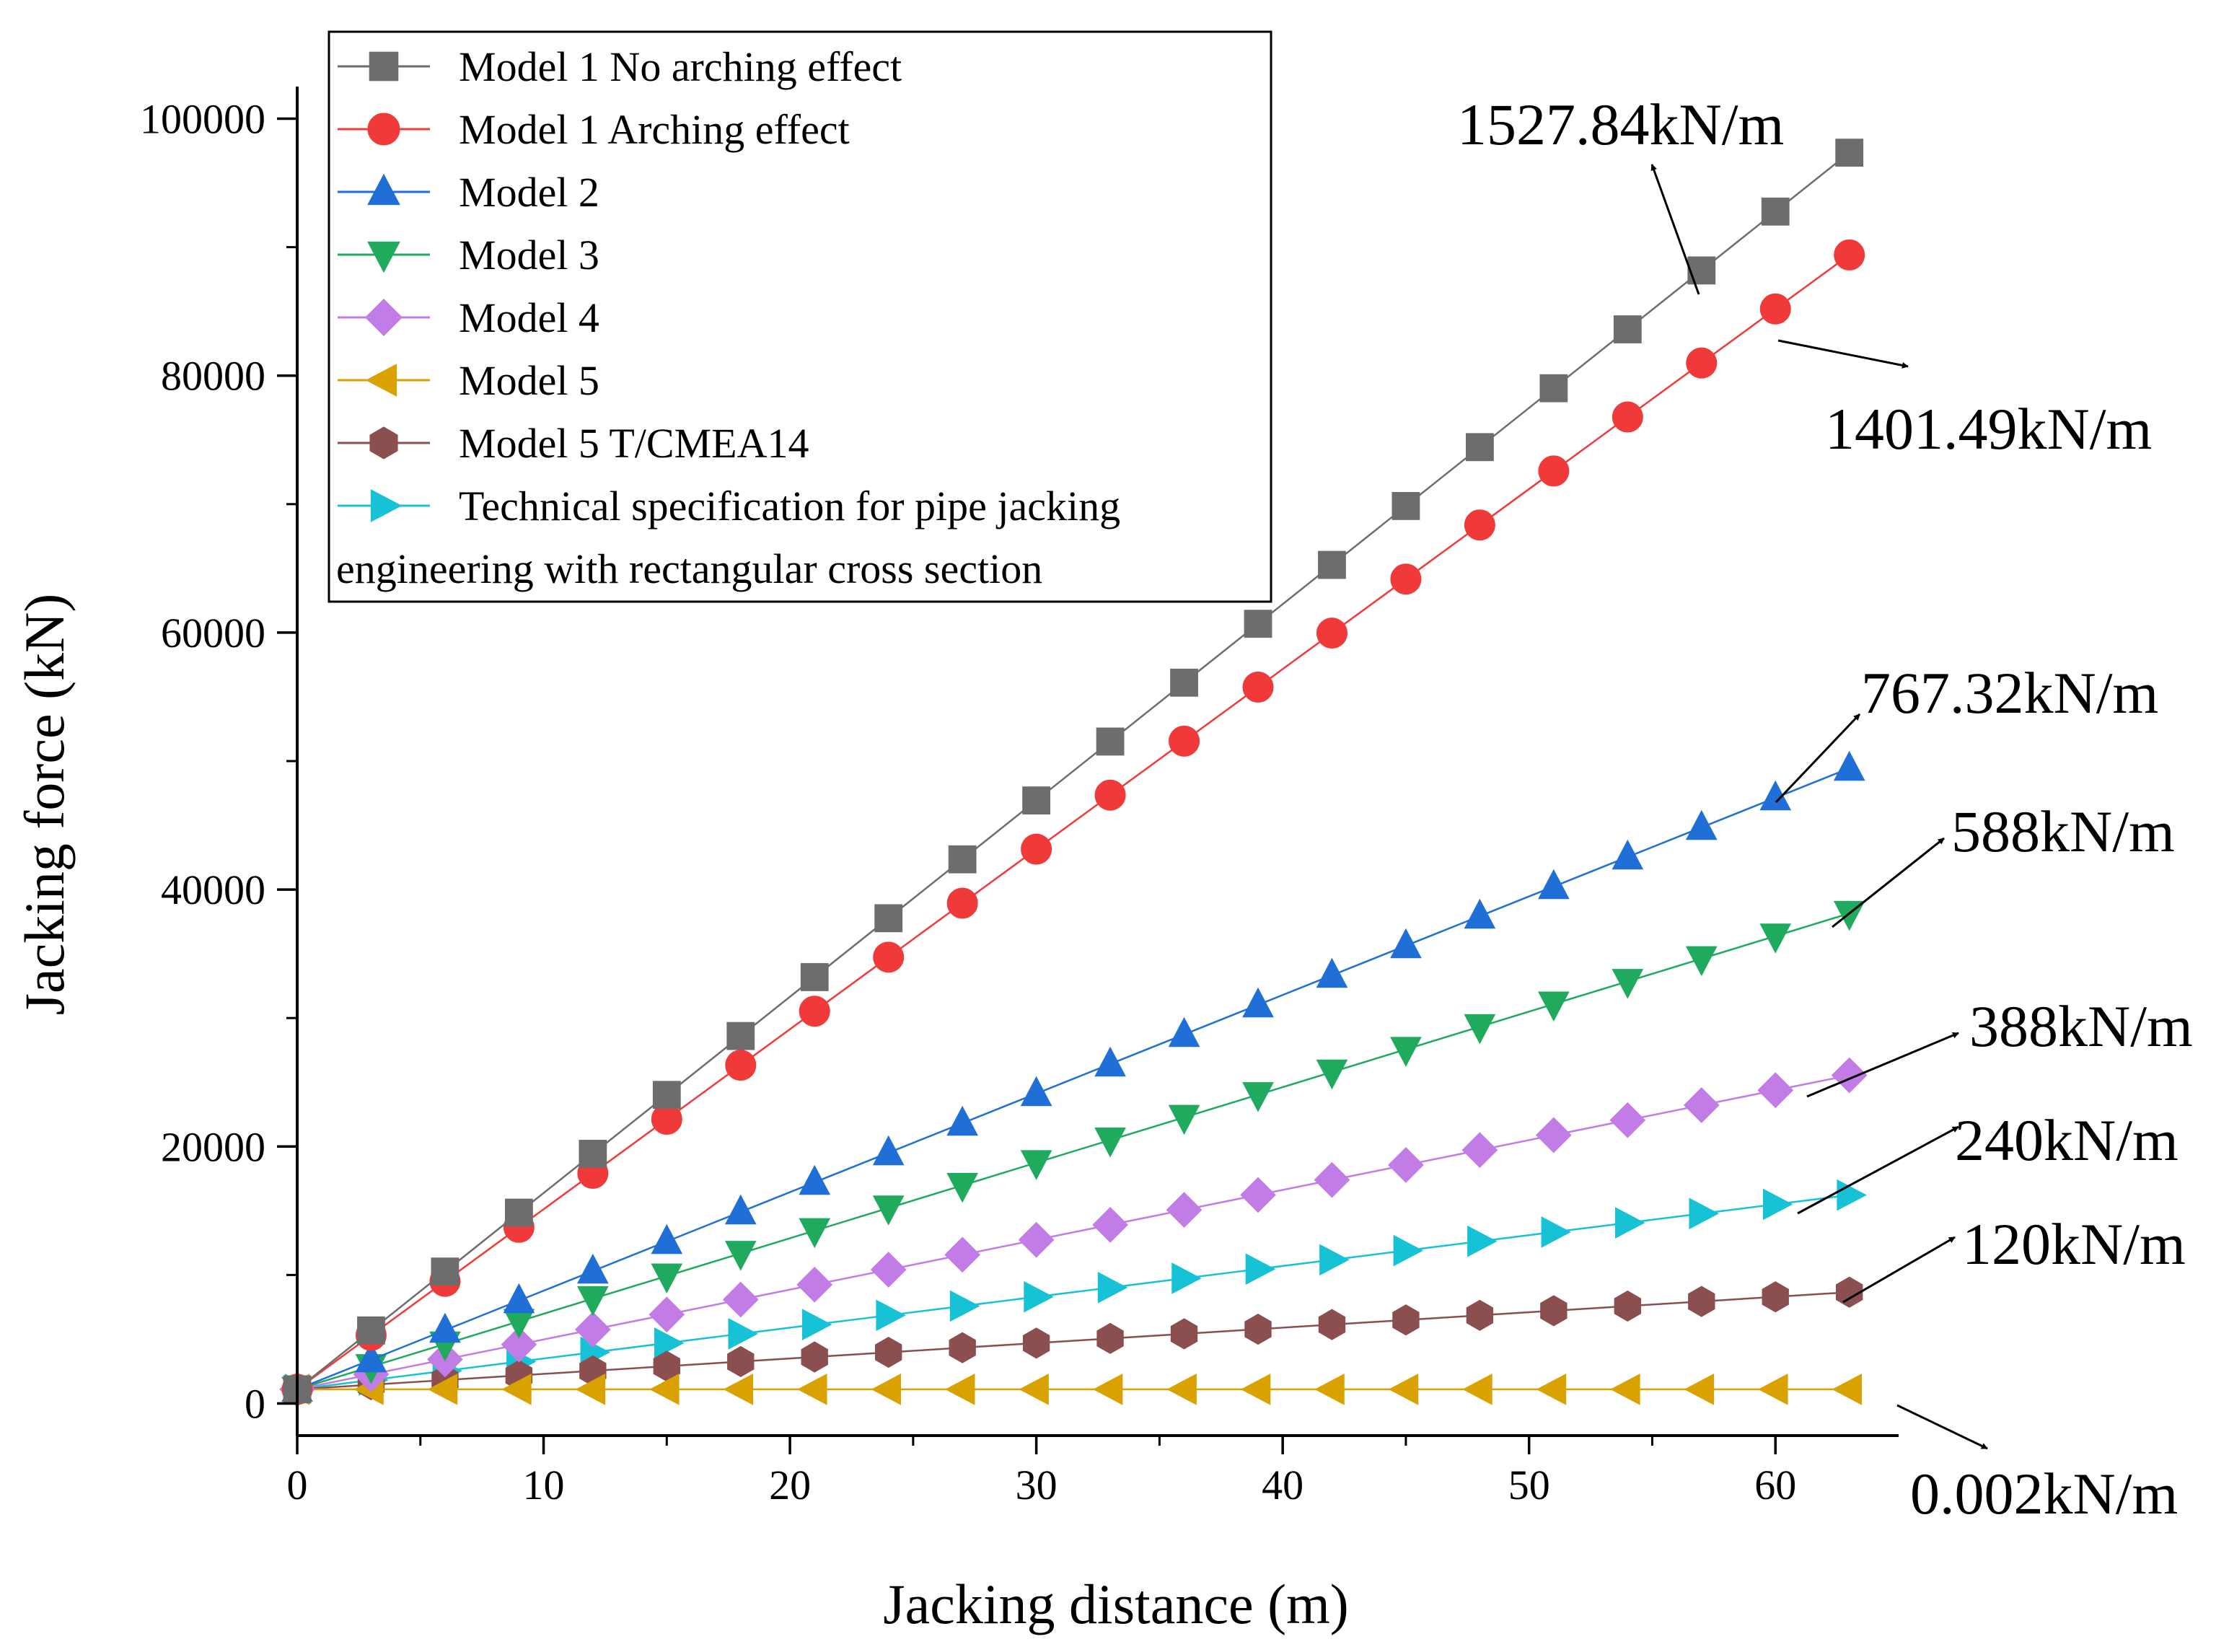  I want to click on annotation-label-1: 1401.49kN/m, so click(1989, 429).